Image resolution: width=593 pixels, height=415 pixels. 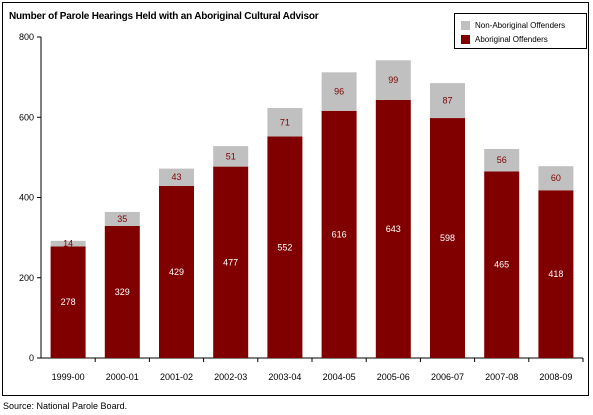 What do you see at coordinates (26, 37) in the screenshot?
I see `y-tick-label: 800` at bounding box center [26, 37].